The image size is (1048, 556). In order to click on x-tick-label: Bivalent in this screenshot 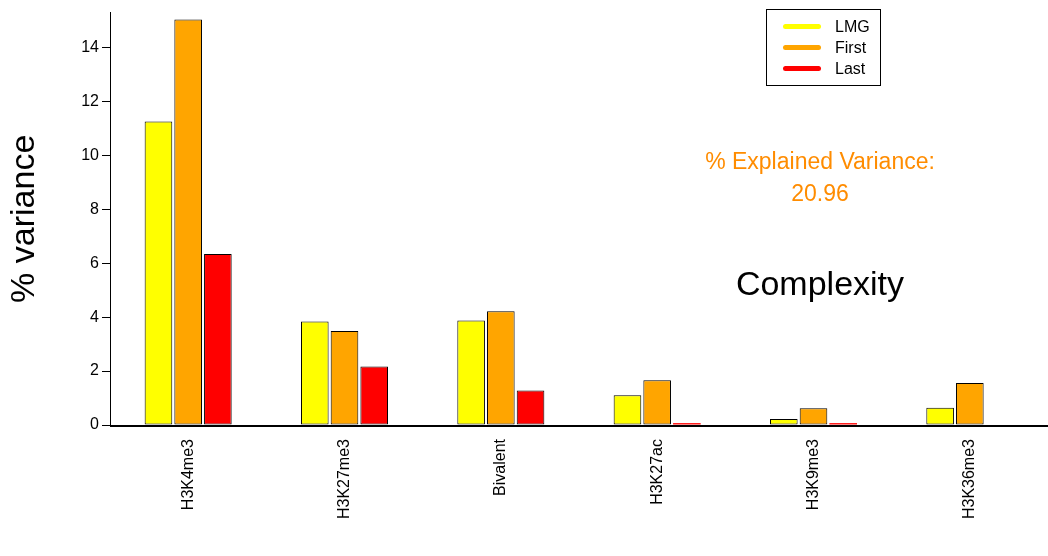, I will do `click(500, 467)`.